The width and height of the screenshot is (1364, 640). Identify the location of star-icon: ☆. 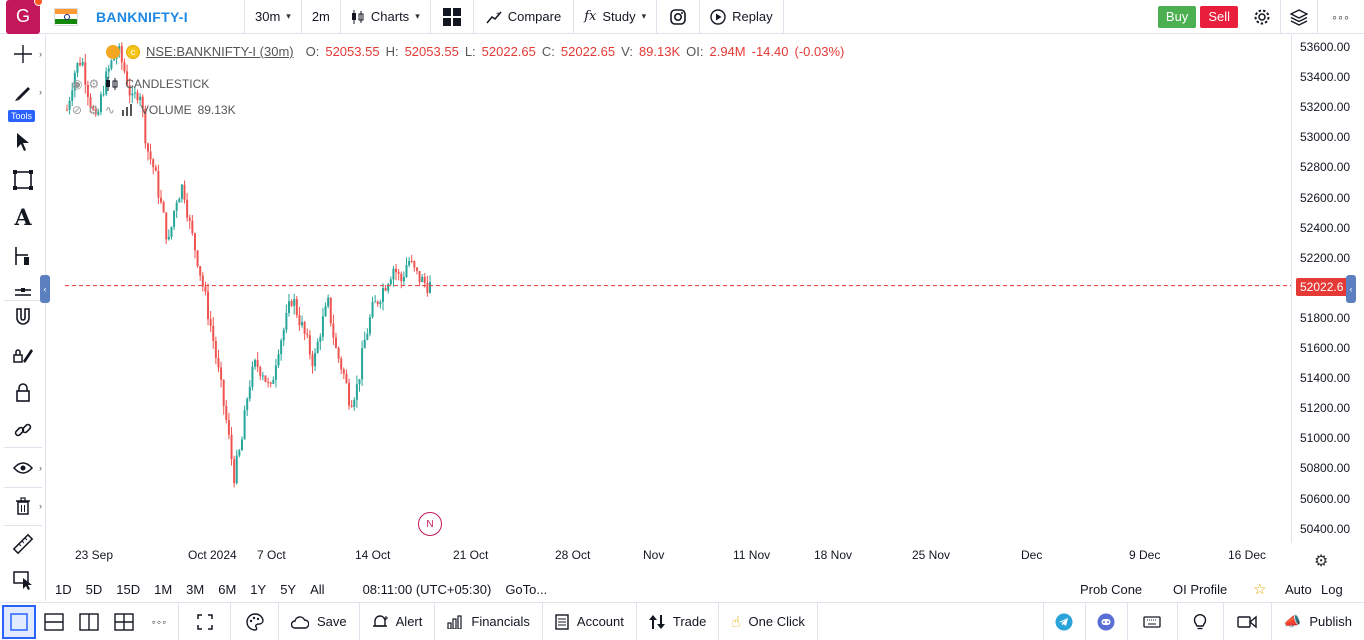
(1260, 589).